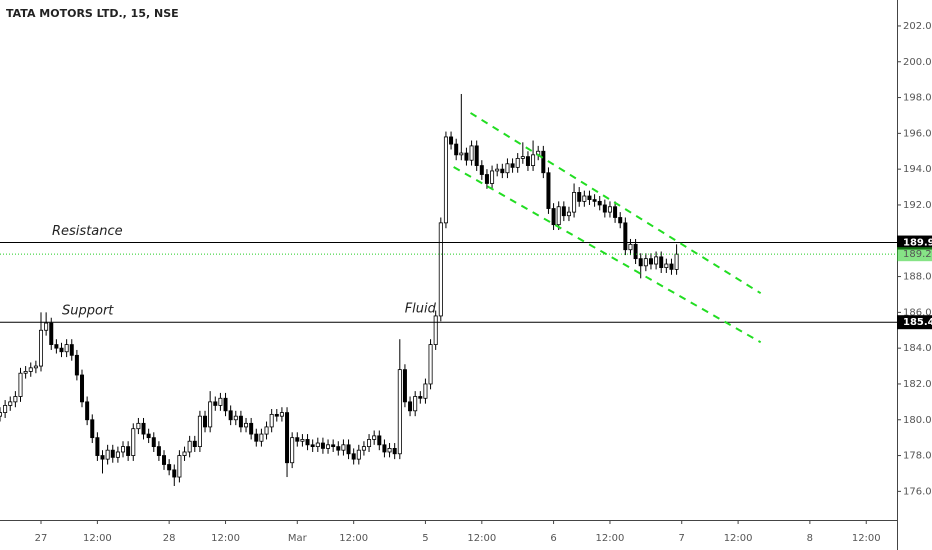 This screenshot has width=932, height=550. What do you see at coordinates (169, 538) in the screenshot?
I see `x-tick-label: 28` at bounding box center [169, 538].